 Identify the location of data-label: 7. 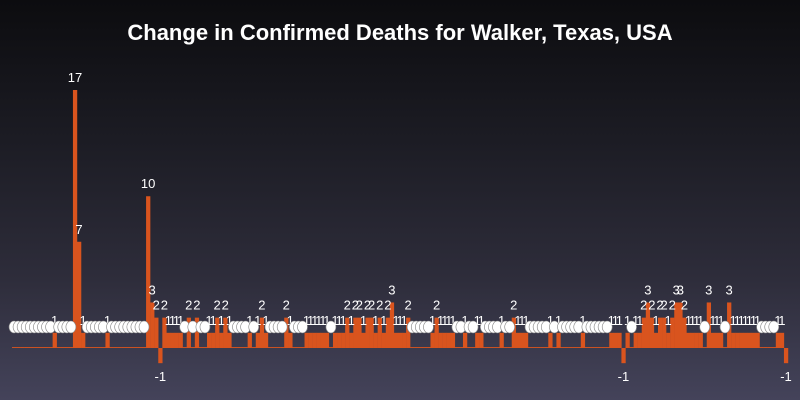
(78, 229).